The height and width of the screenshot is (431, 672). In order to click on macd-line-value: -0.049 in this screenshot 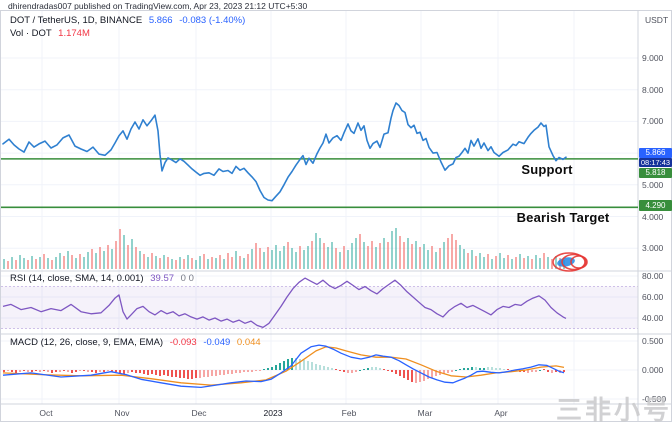, I will do `click(217, 342)`.